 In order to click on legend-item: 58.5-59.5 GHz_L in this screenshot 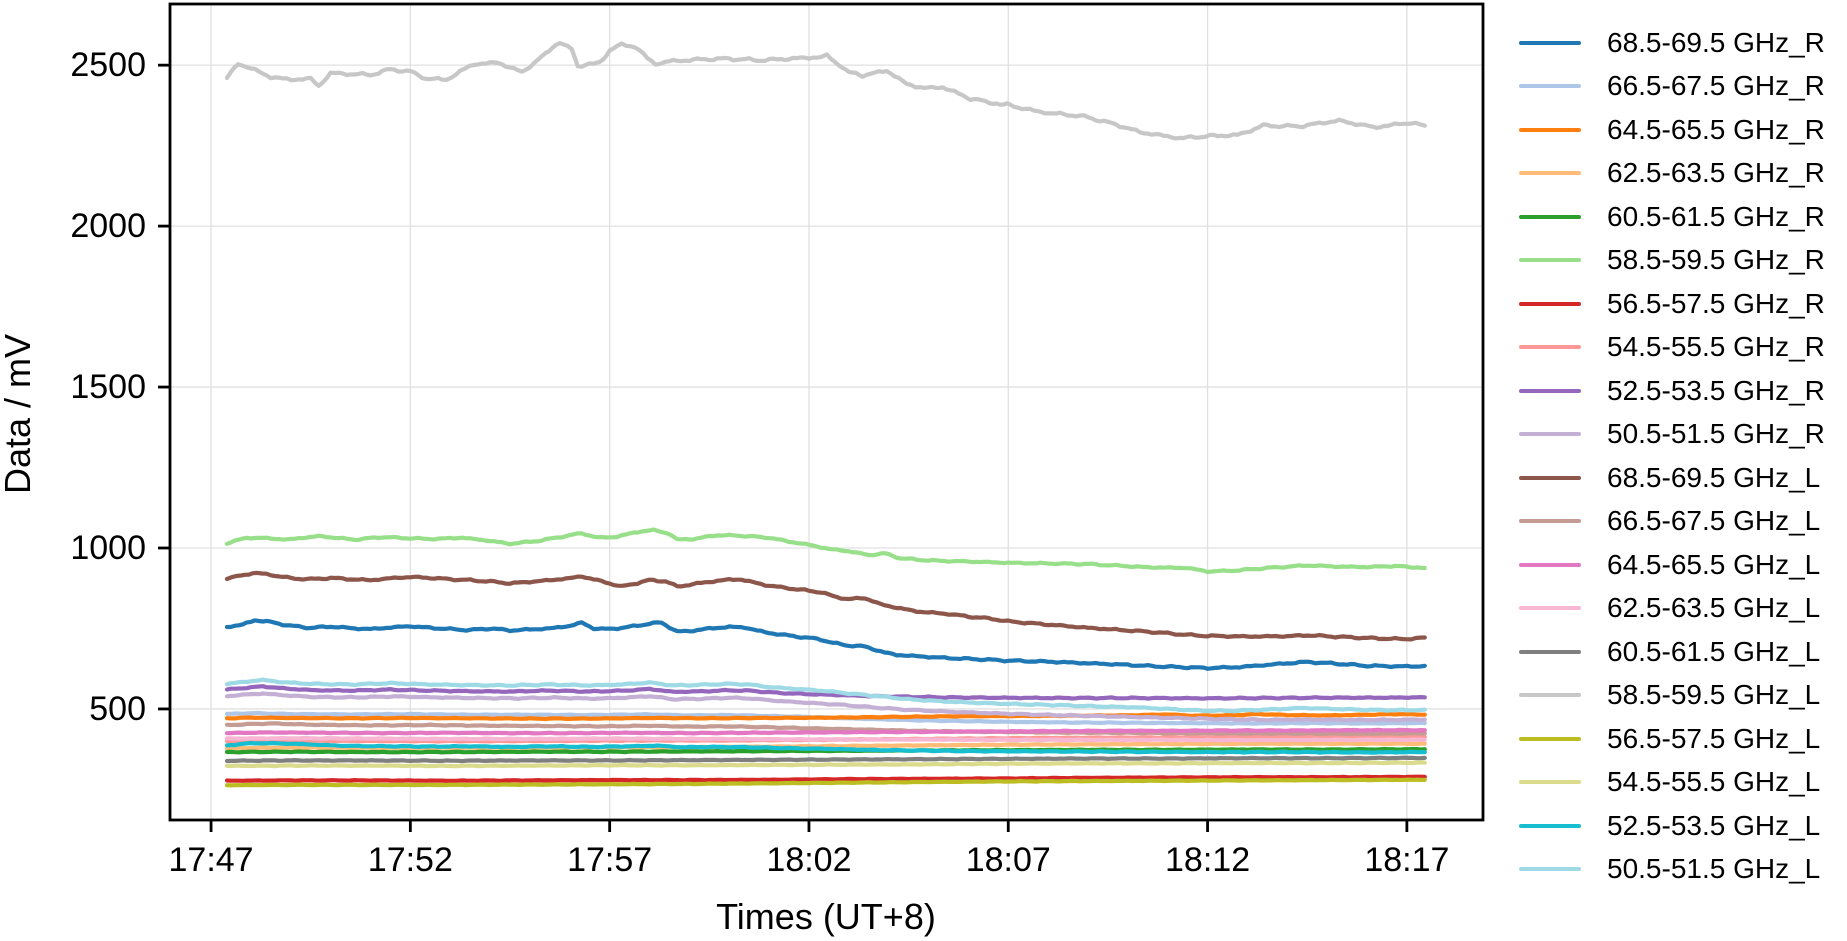, I will do `click(1672, 696)`.